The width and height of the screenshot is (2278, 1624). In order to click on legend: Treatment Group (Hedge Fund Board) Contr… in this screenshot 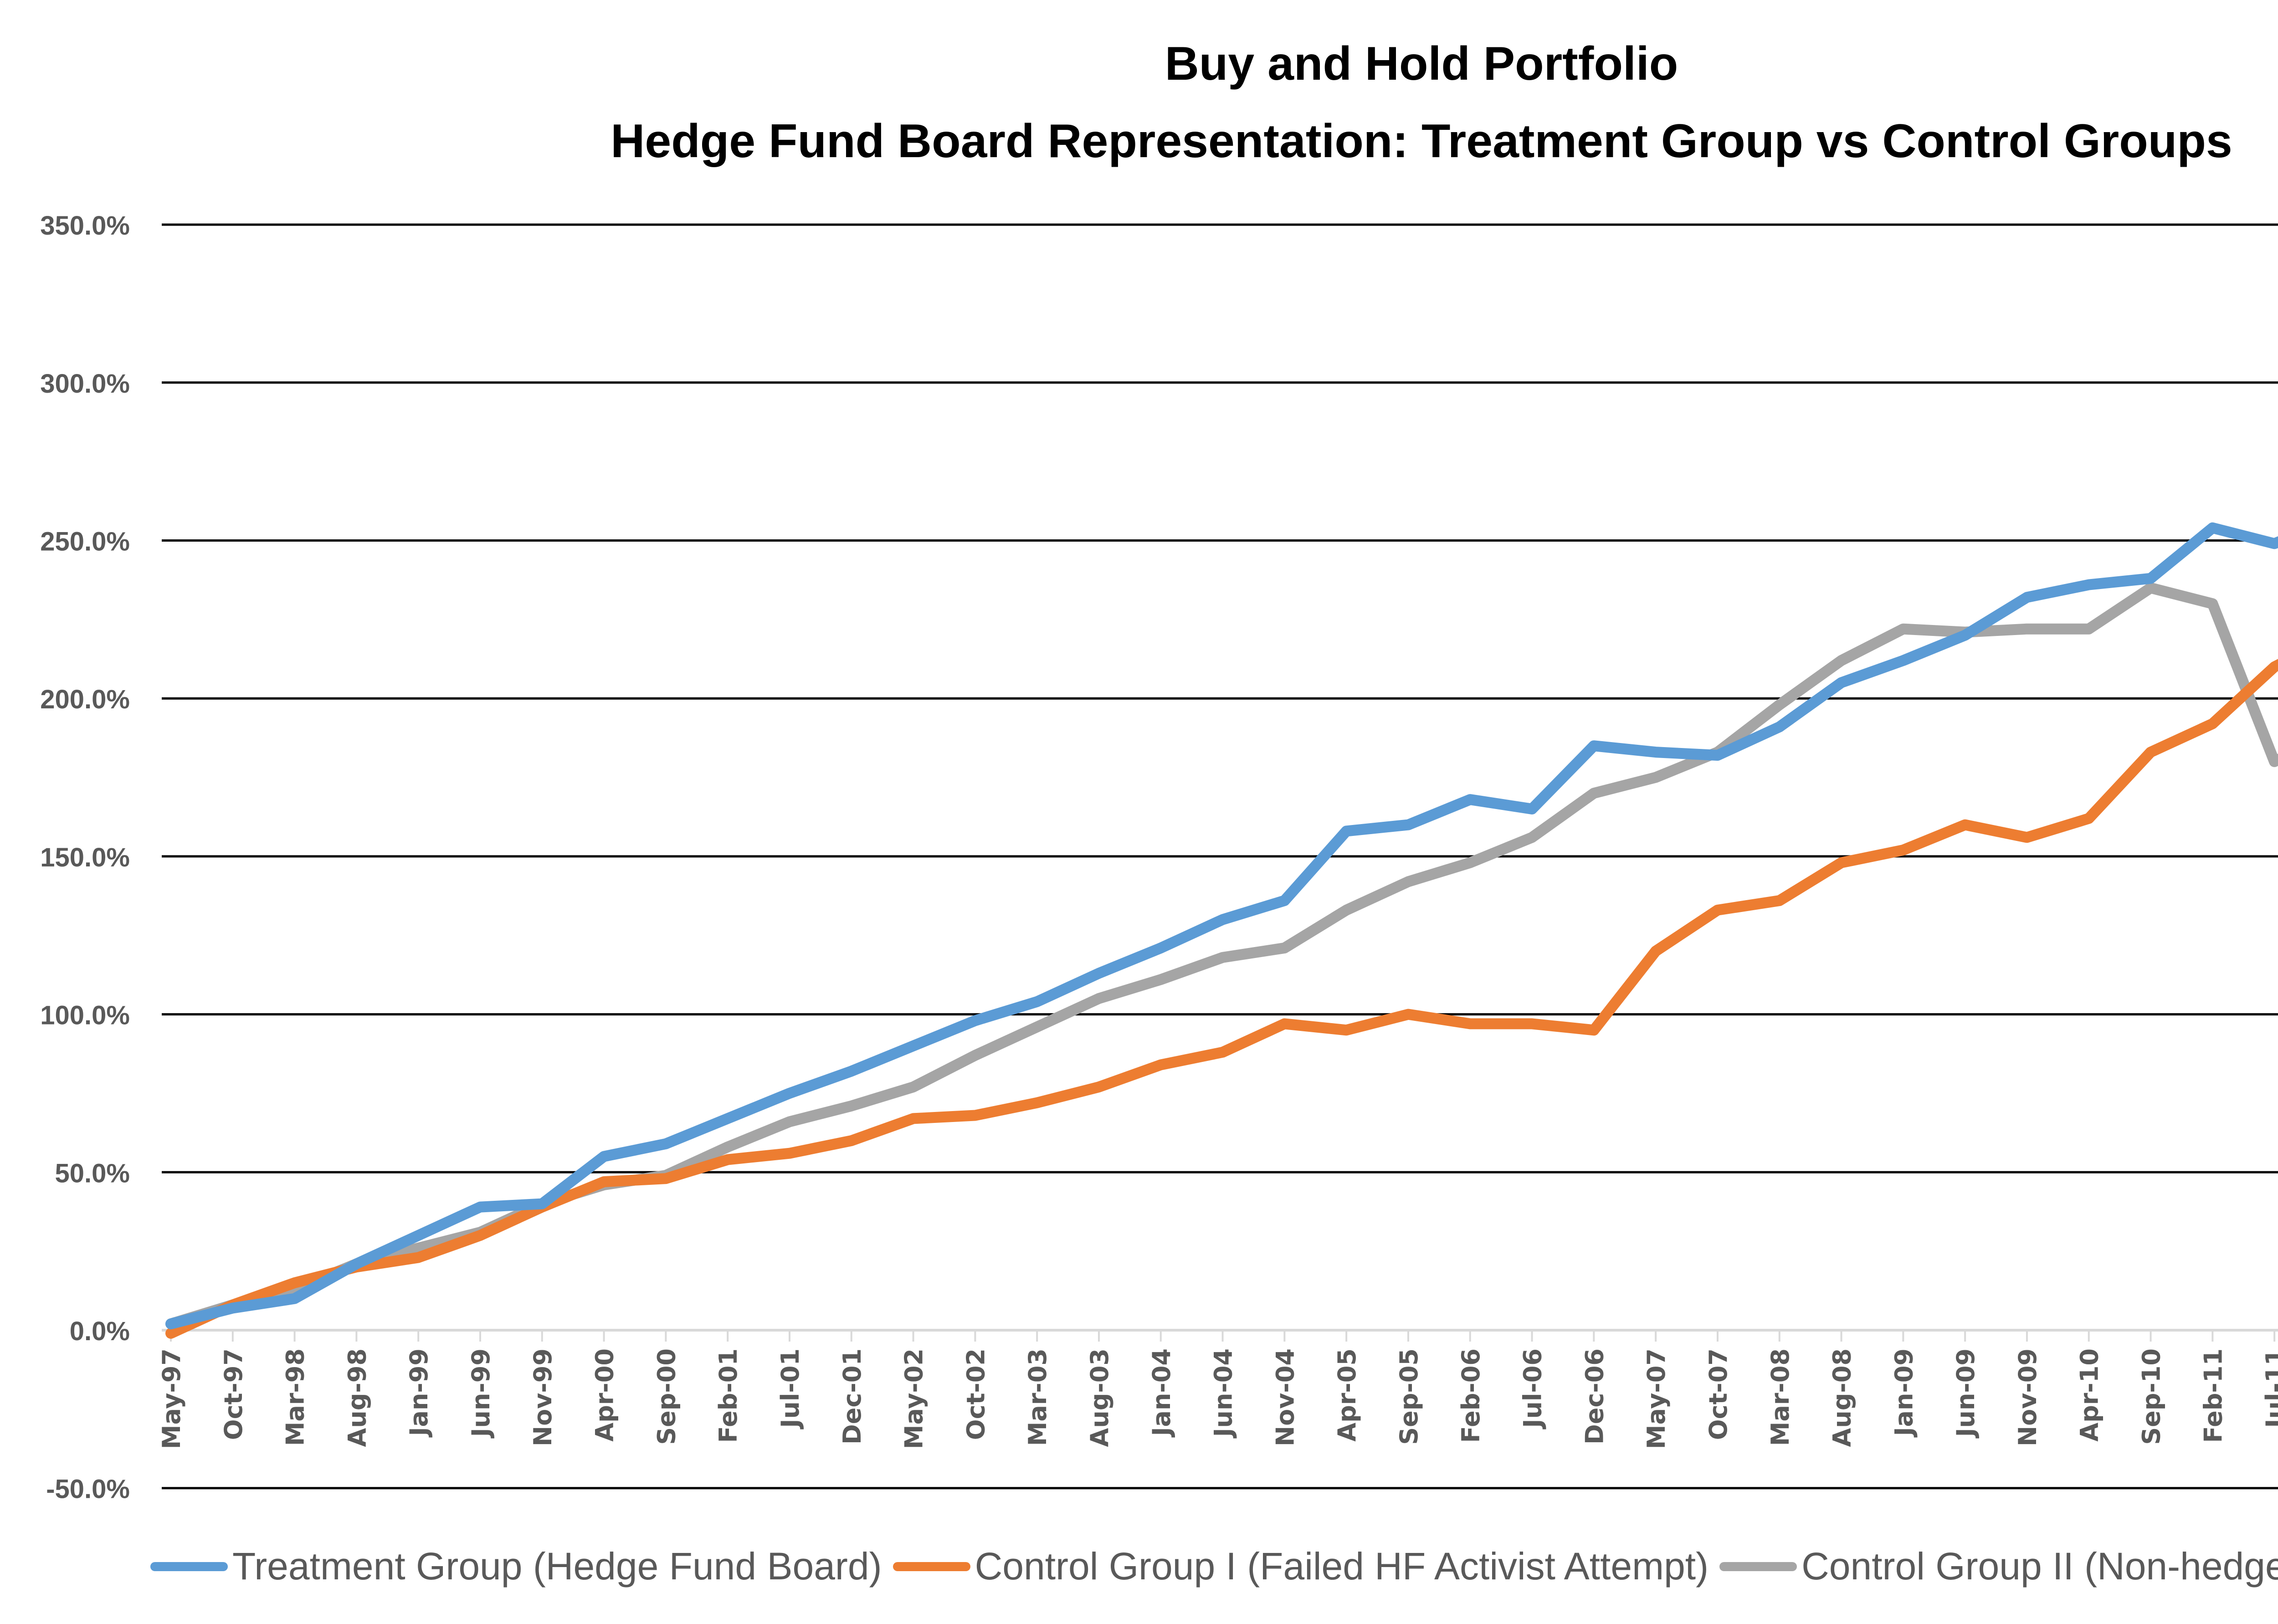, I will do `click(1214, 1566)`.